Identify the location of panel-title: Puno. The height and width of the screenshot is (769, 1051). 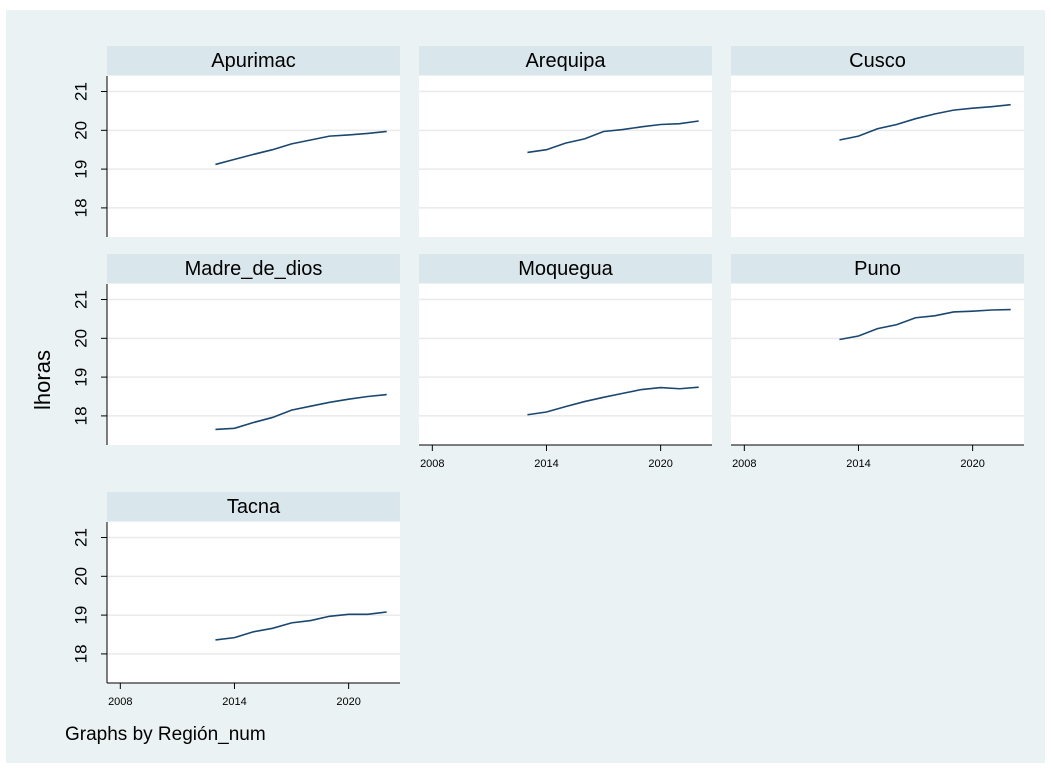
(877, 269).